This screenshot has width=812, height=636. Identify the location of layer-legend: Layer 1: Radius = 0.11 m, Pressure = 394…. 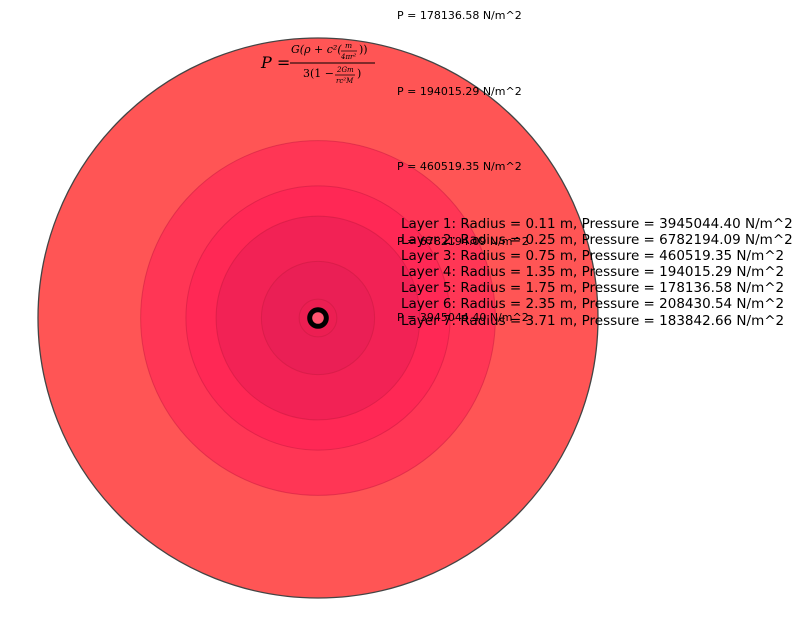
(597, 272).